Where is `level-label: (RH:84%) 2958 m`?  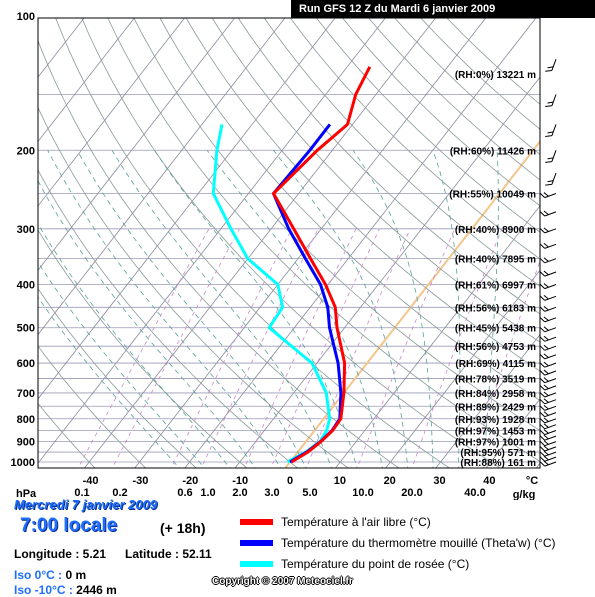
level-label: (RH:84%) 2958 m is located at coordinates (495, 394).